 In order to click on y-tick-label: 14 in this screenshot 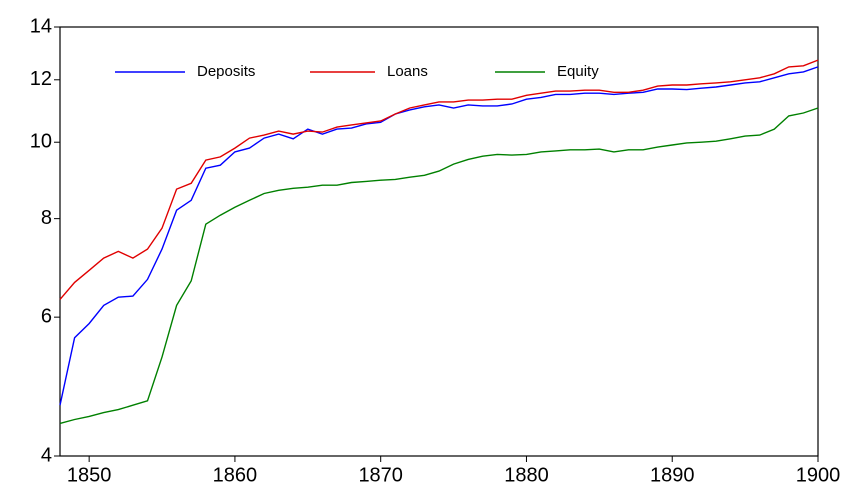, I will do `click(41, 26)`.